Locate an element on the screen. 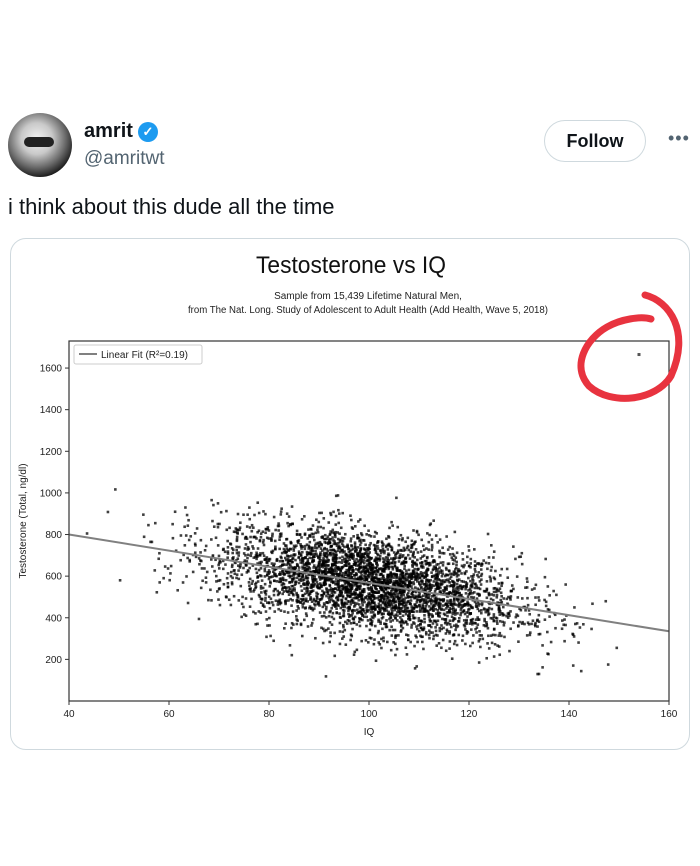 This screenshot has height=866, width=700. user-handle: @amritwt is located at coordinates (124, 158).